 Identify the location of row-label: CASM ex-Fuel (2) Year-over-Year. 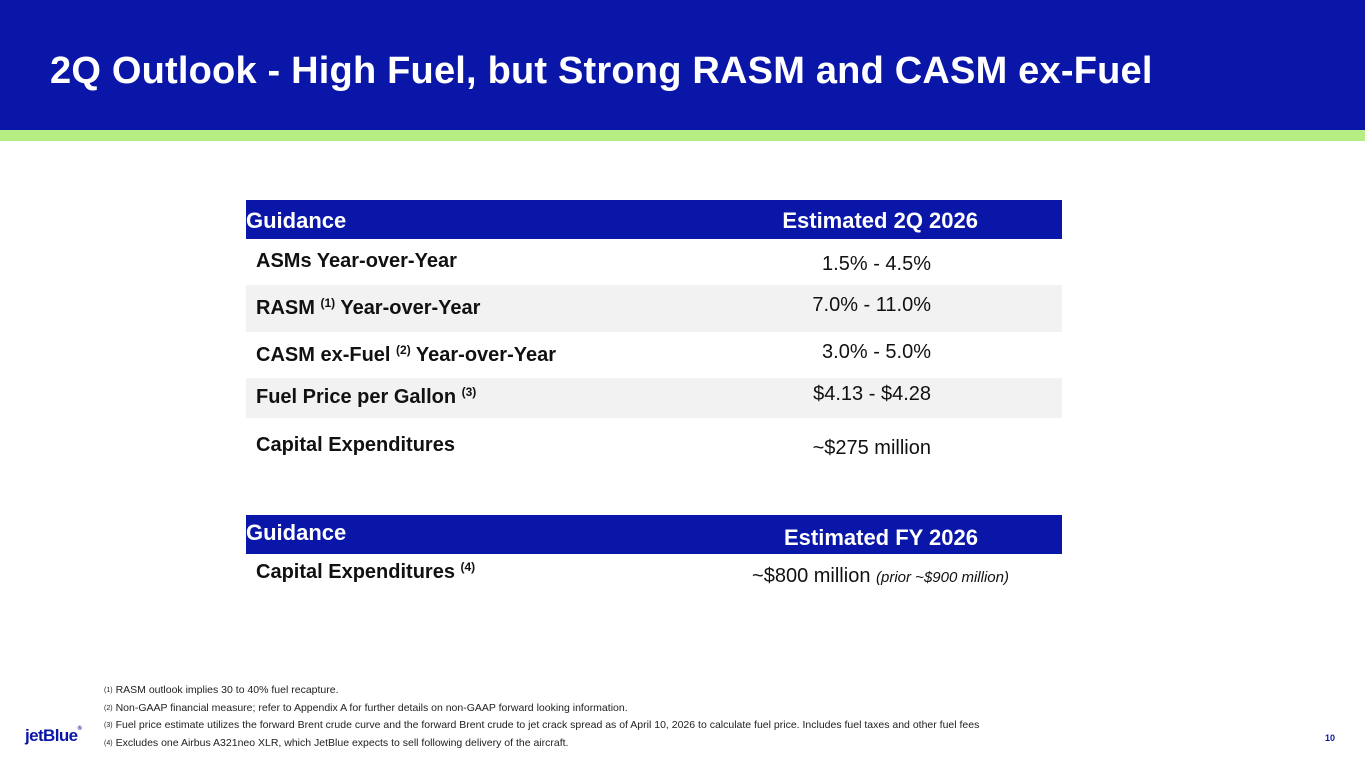
(406, 354).